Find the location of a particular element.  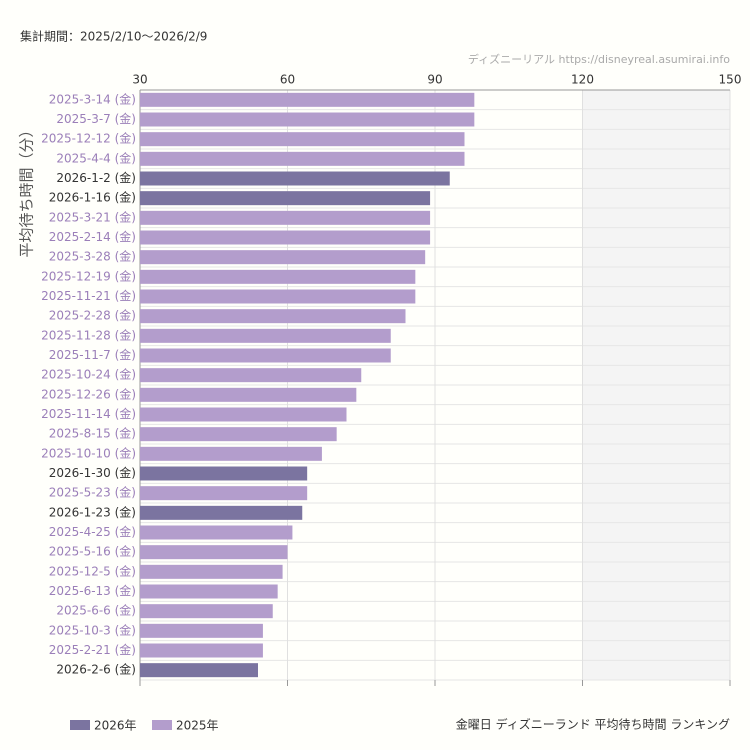

y-tick-label: 2025-3-14 (金) is located at coordinates (92, 98).